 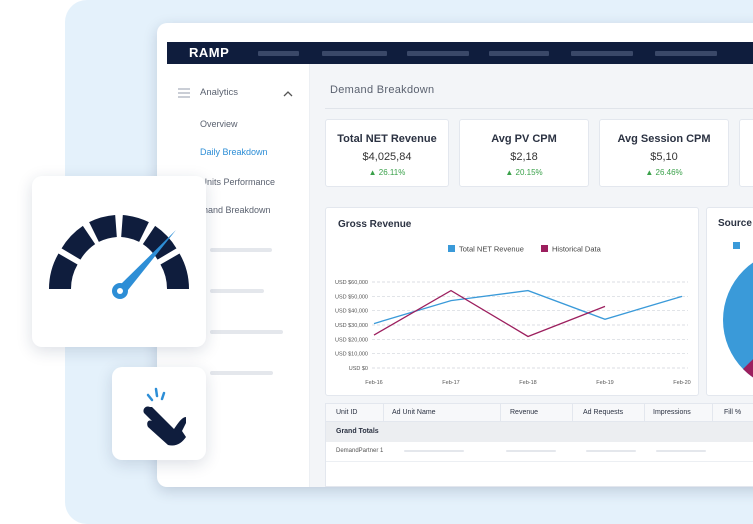 I want to click on click-icon, so click(x=164, y=416).